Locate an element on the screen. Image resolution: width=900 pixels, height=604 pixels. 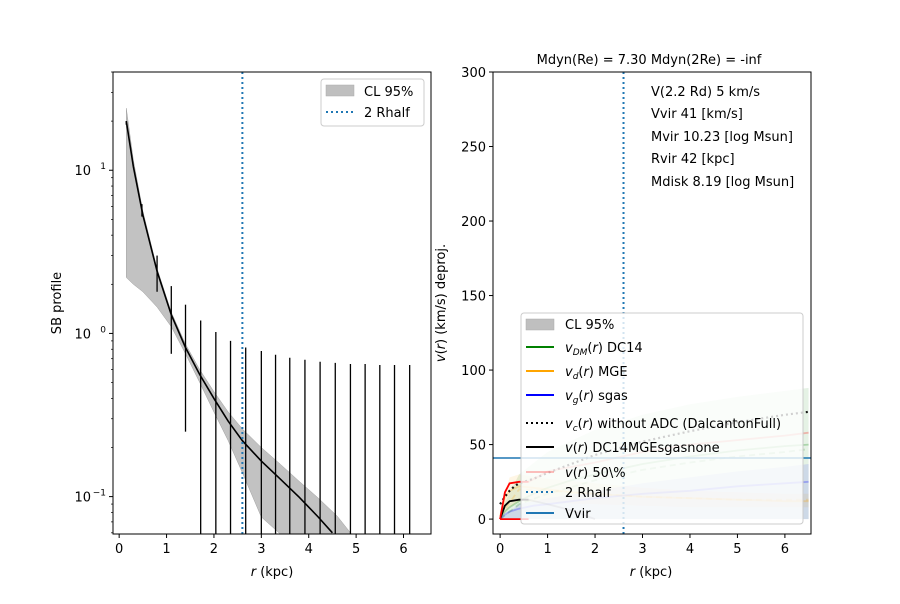
annotation-mvir: Mvir 10.23 [log Msun] is located at coordinates (722, 137).